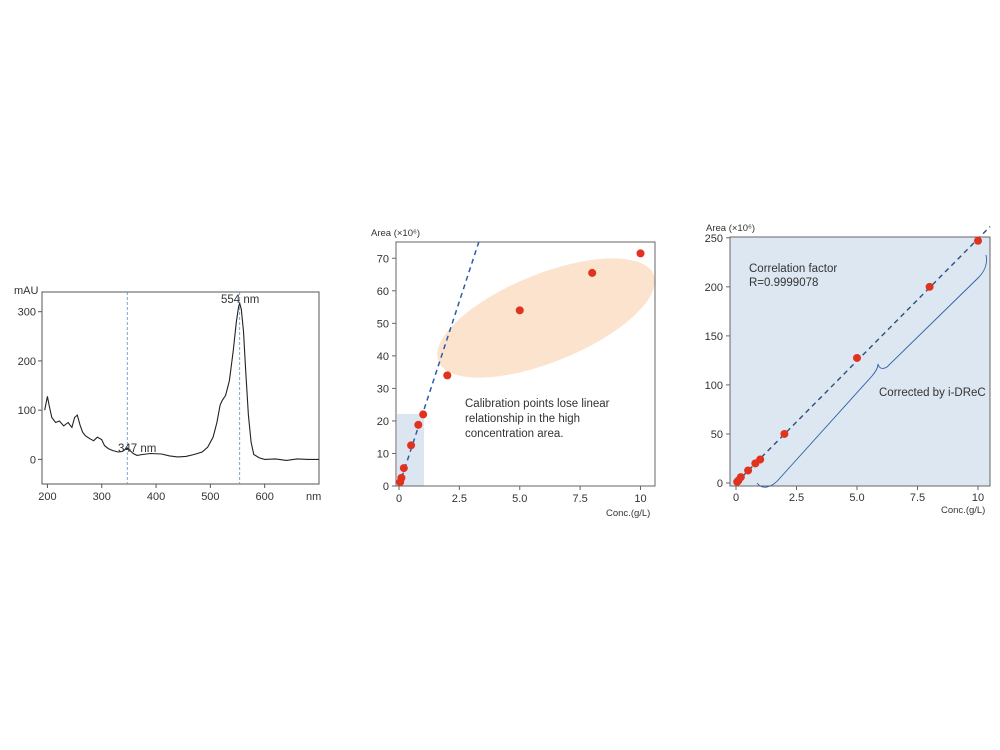 The image size is (1000, 750). Describe the element at coordinates (963, 510) in the screenshot. I see `corrected-xlabel: Conc.(g/L)` at that location.